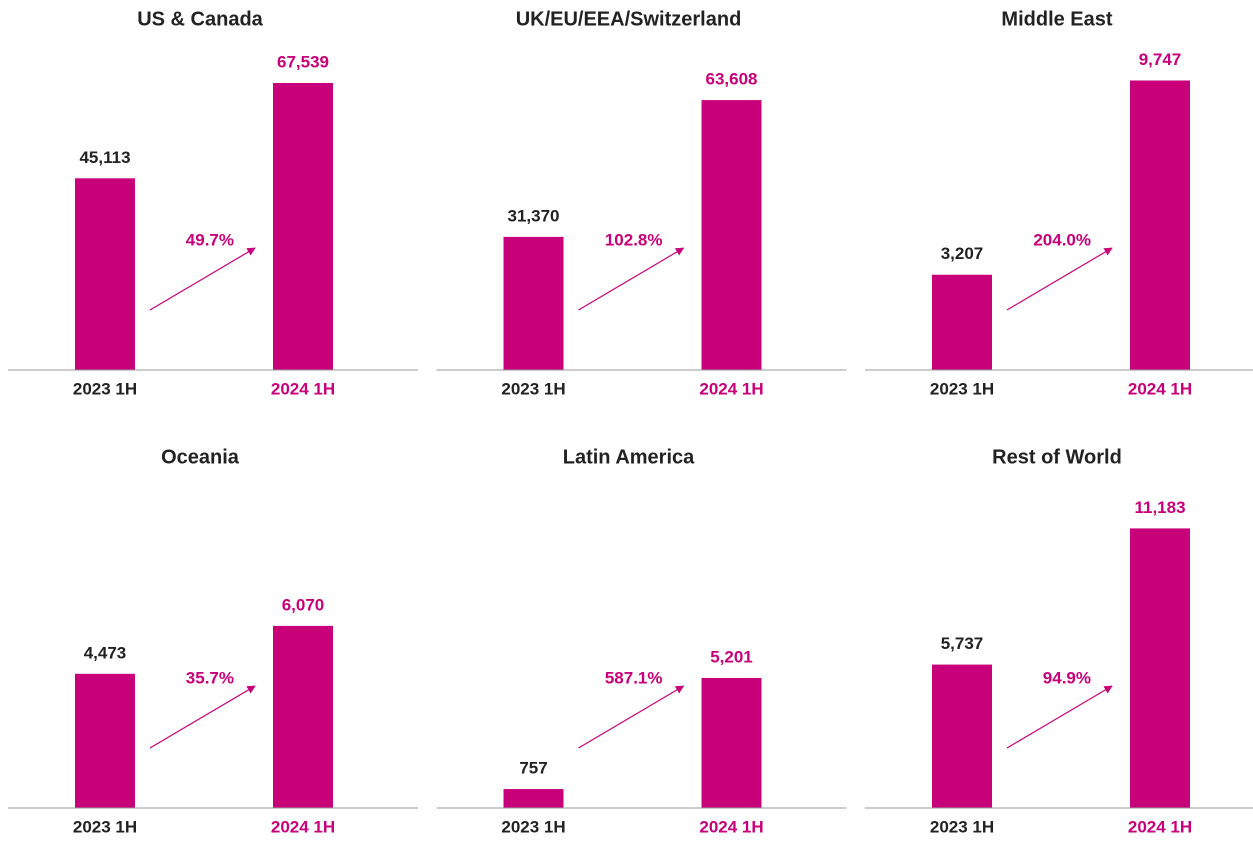  I want to click on value-label: 6,070, so click(303, 604).